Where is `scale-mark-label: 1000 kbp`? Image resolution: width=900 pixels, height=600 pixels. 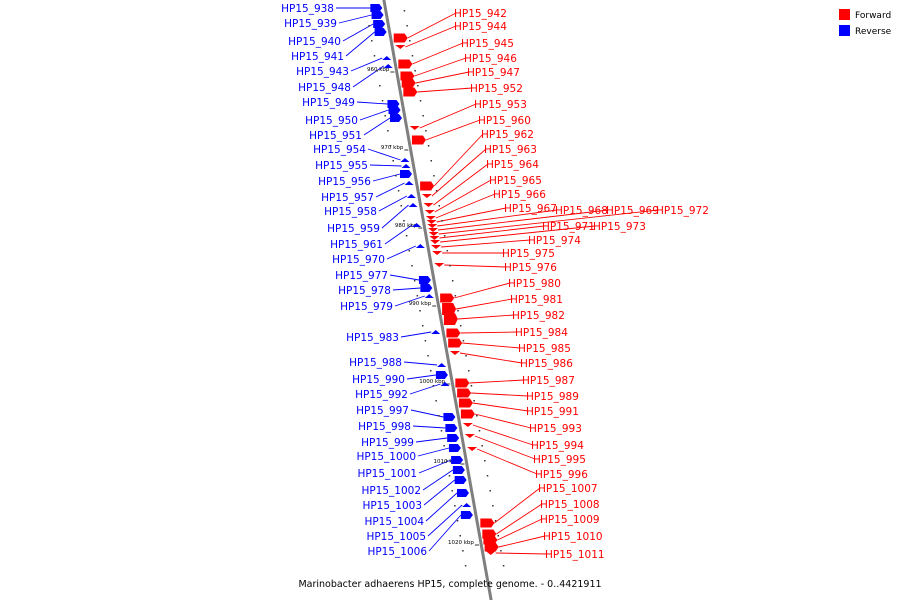
scale-mark-label: 1000 kbp is located at coordinates (432, 382).